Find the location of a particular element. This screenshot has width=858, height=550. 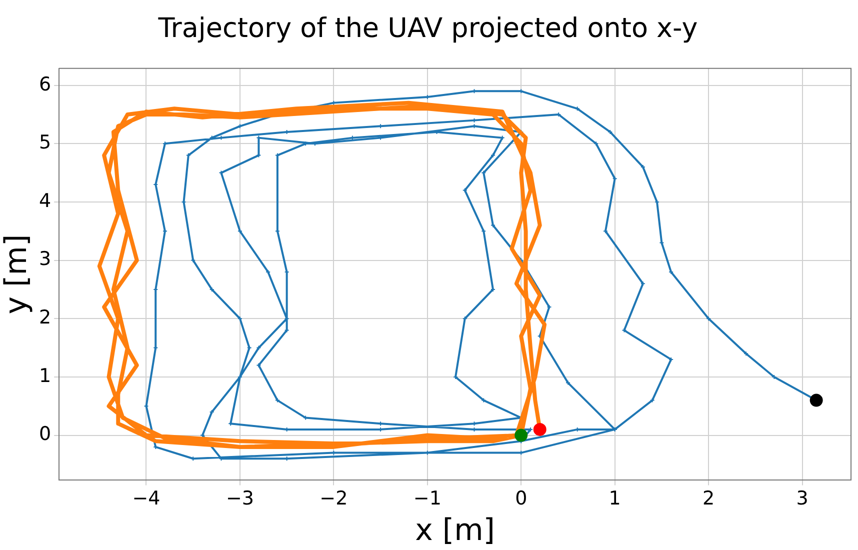

x-tick-label: 1 is located at coordinates (614, 499).